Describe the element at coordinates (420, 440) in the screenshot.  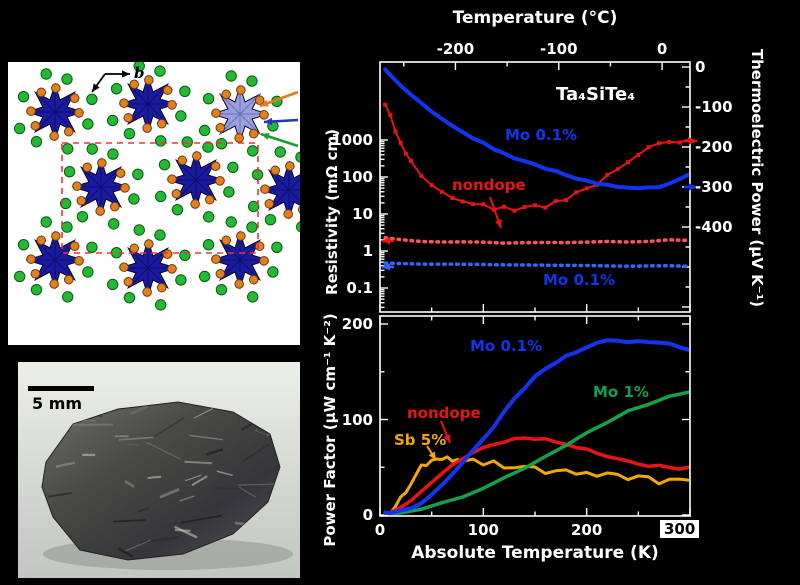
I see `label-sb5-powerfactor: Sb 5%` at that location.